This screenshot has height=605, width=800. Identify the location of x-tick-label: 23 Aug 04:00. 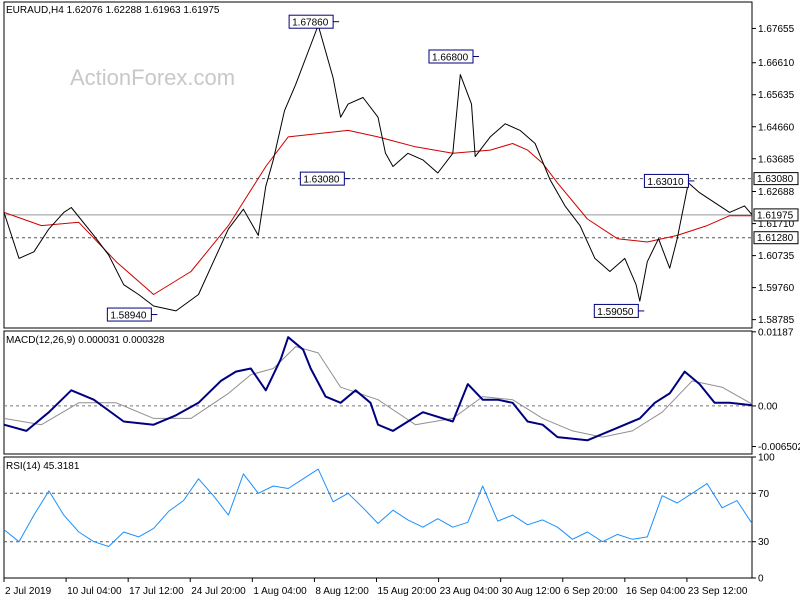
(469, 591).